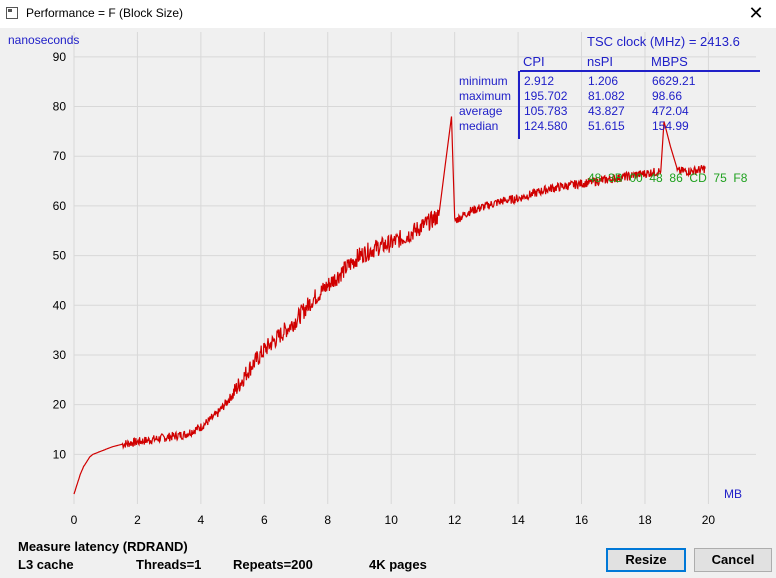 This screenshot has height=578, width=776. I want to click on stats-row-label: average, so click(481, 111).